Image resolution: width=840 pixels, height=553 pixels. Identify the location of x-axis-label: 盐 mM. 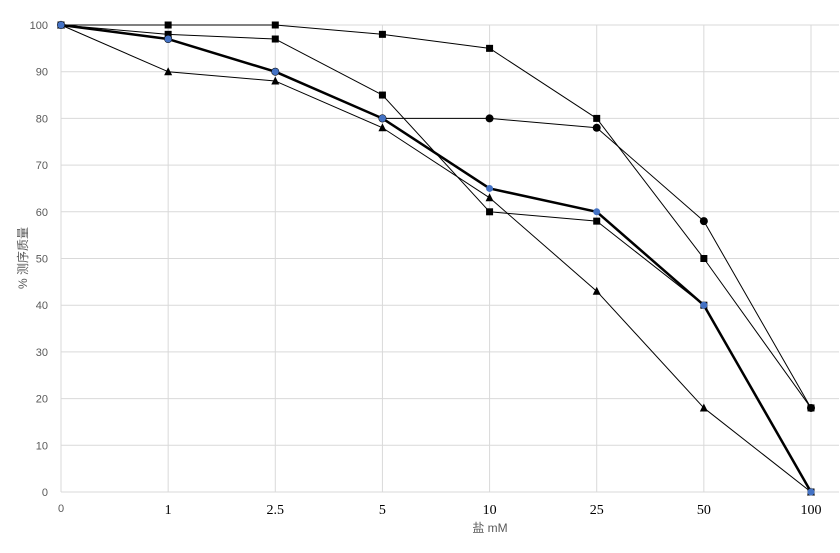
(489, 528).